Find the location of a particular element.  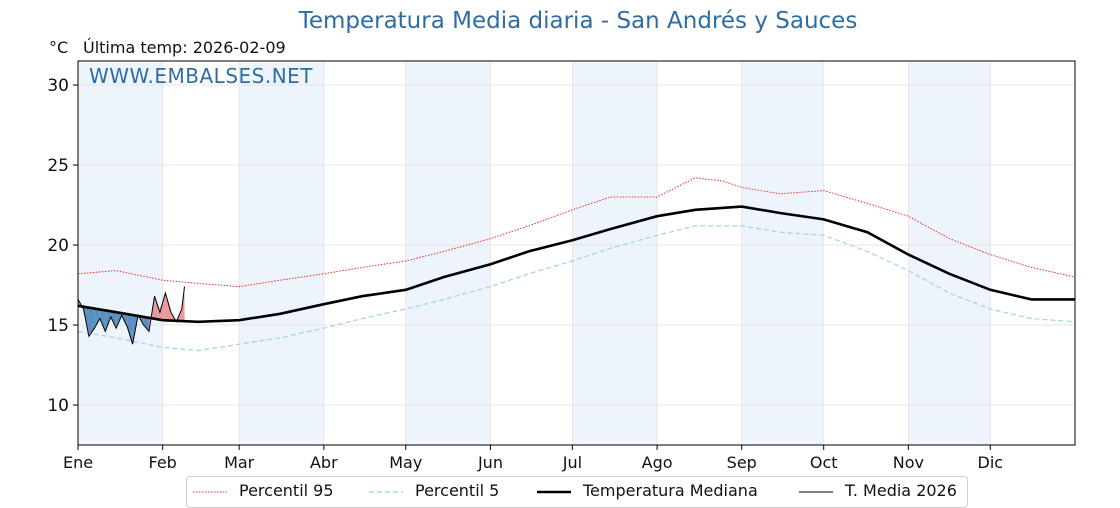

y-unit-label: °C is located at coordinates (59, 47).